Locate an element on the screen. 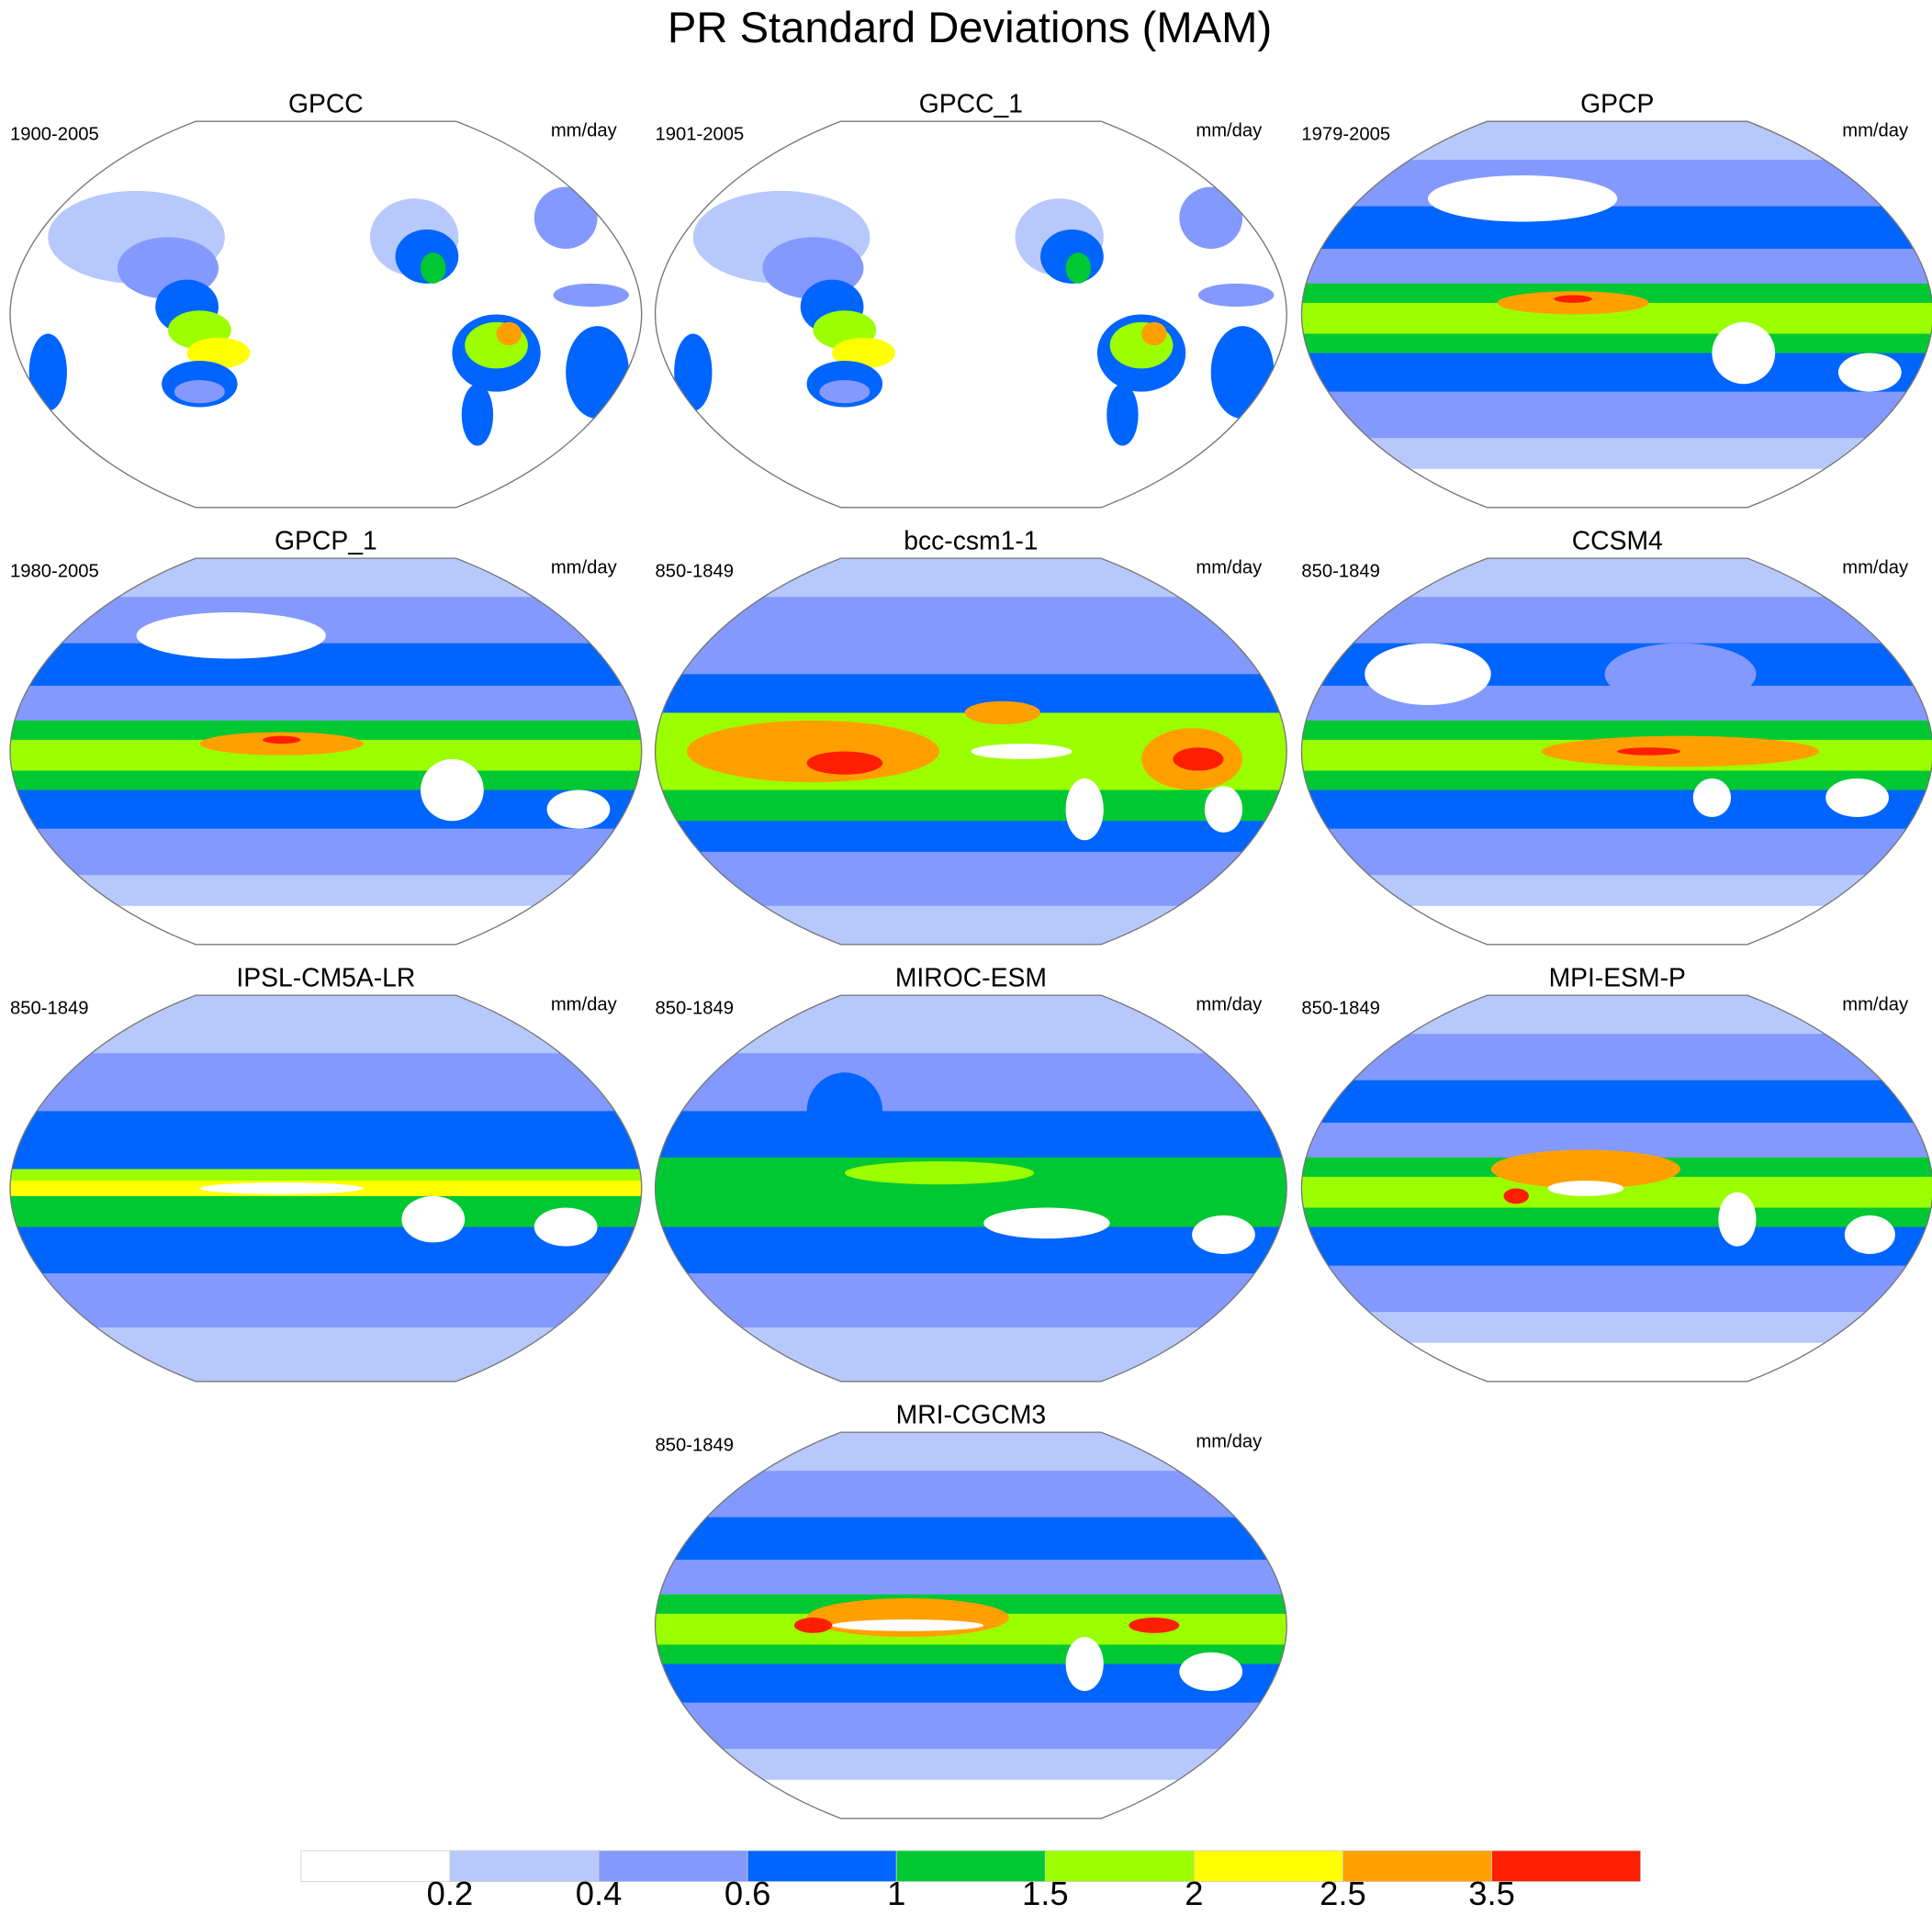 The image size is (1932, 1915). map-panel: IPSL-CM5A-LR 850-1849 mm/day is located at coordinates (326, 1173).